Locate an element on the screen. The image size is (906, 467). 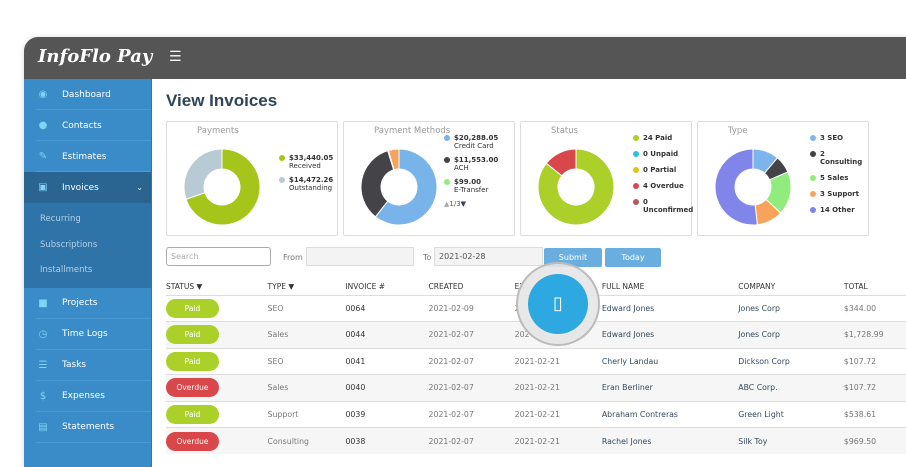
sidebar-item-label: Statements is located at coordinates (88, 427).